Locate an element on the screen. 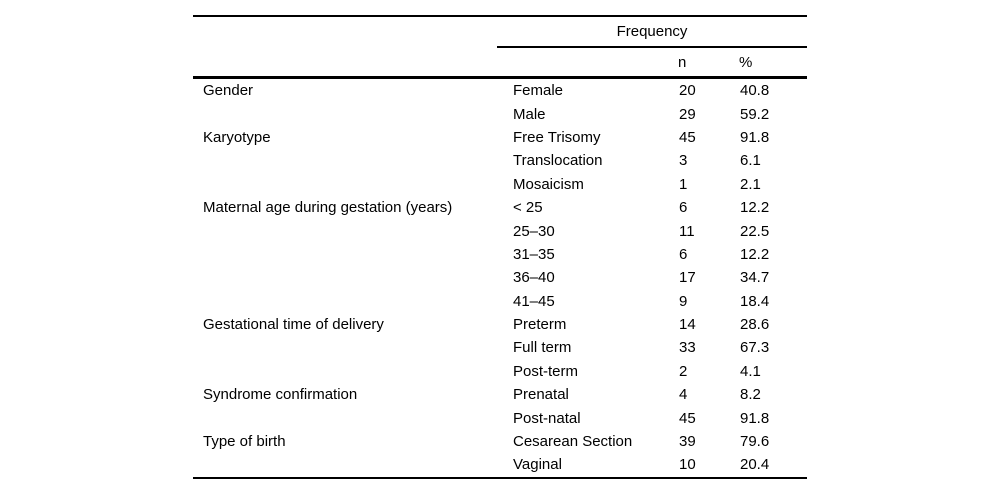 The height and width of the screenshot is (494, 1000). n-value-cell: 14 is located at coordinates (687, 325).